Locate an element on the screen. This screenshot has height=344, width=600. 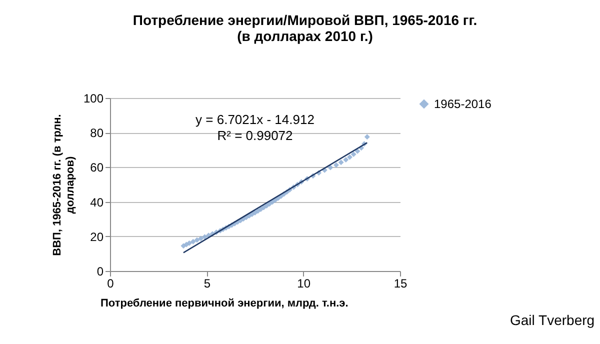
y-axis-title: ВВП, 1965-2016 гг. (в трлн. долларов) is located at coordinates (63, 185).